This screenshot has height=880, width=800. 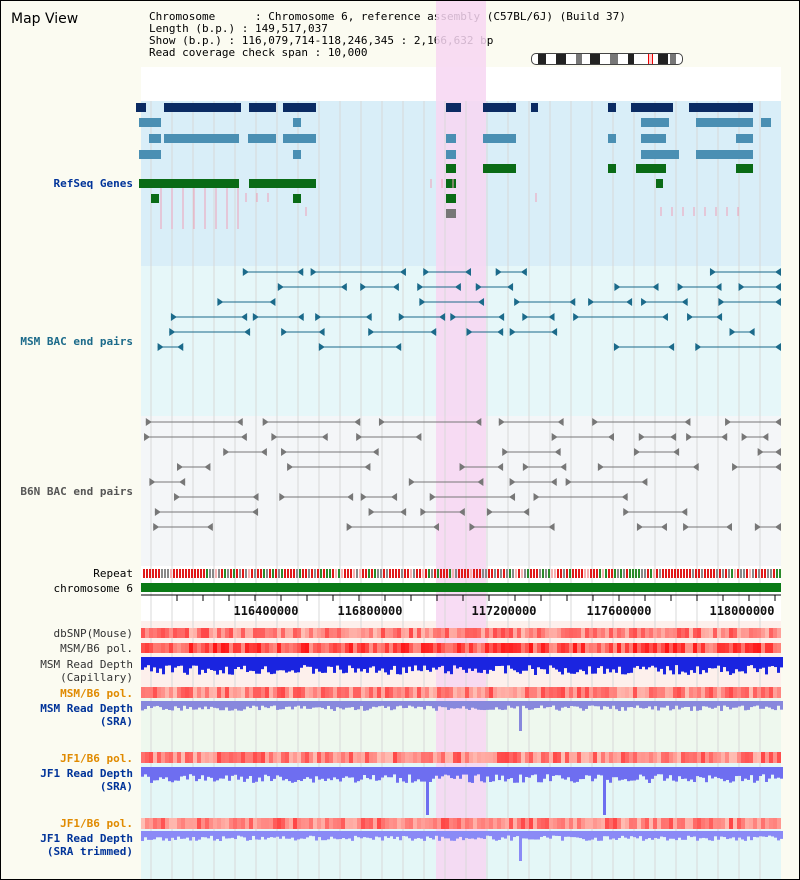 What do you see at coordinates (650, 59) in the screenshot?
I see `ideogram-selection` at bounding box center [650, 59].